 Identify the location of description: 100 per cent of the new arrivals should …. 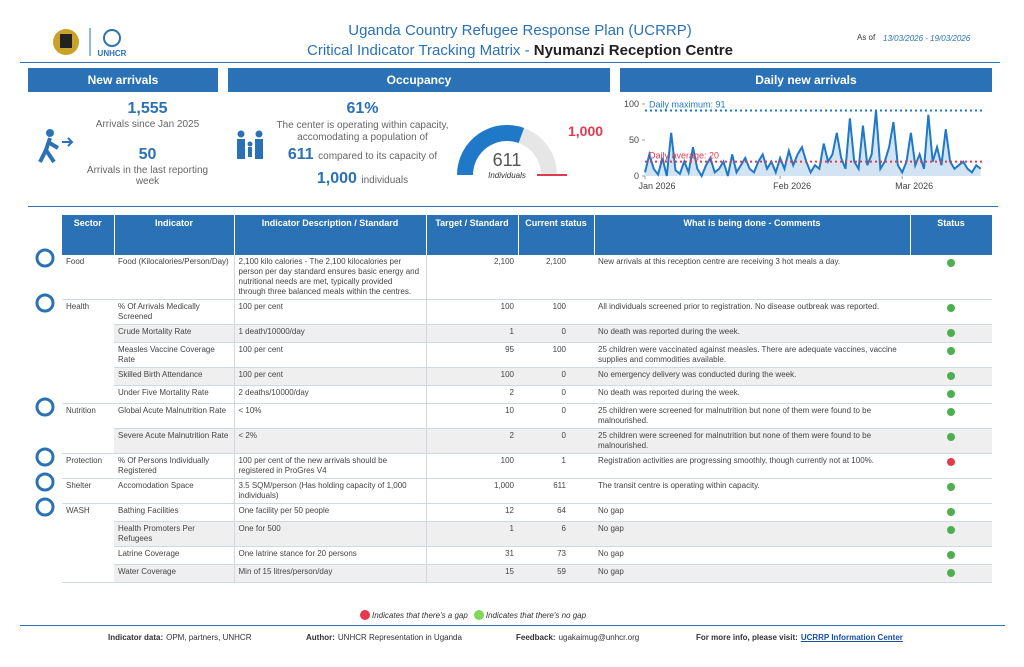
(330, 466).